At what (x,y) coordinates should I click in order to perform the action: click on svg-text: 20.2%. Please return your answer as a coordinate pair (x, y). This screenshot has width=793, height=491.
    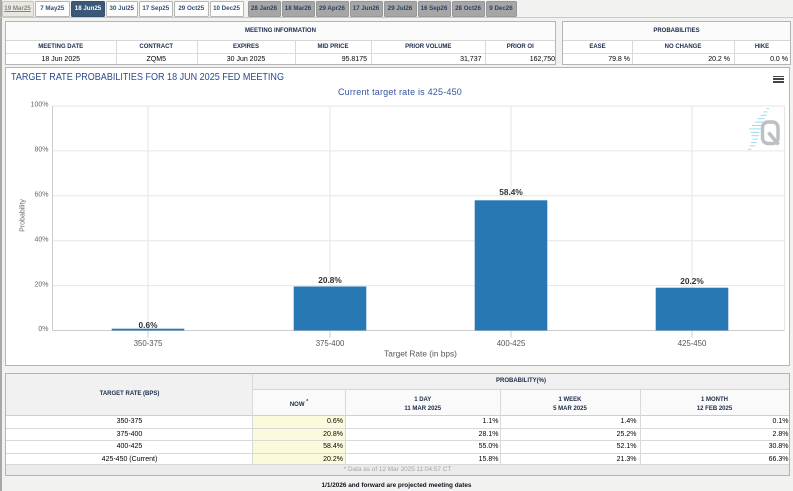
    Looking at the image, I should click on (692, 281).